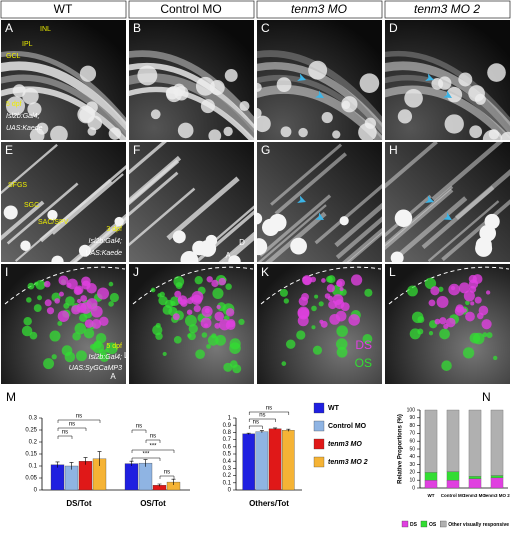  I want to click on image-annotation: OS, so click(363, 363).